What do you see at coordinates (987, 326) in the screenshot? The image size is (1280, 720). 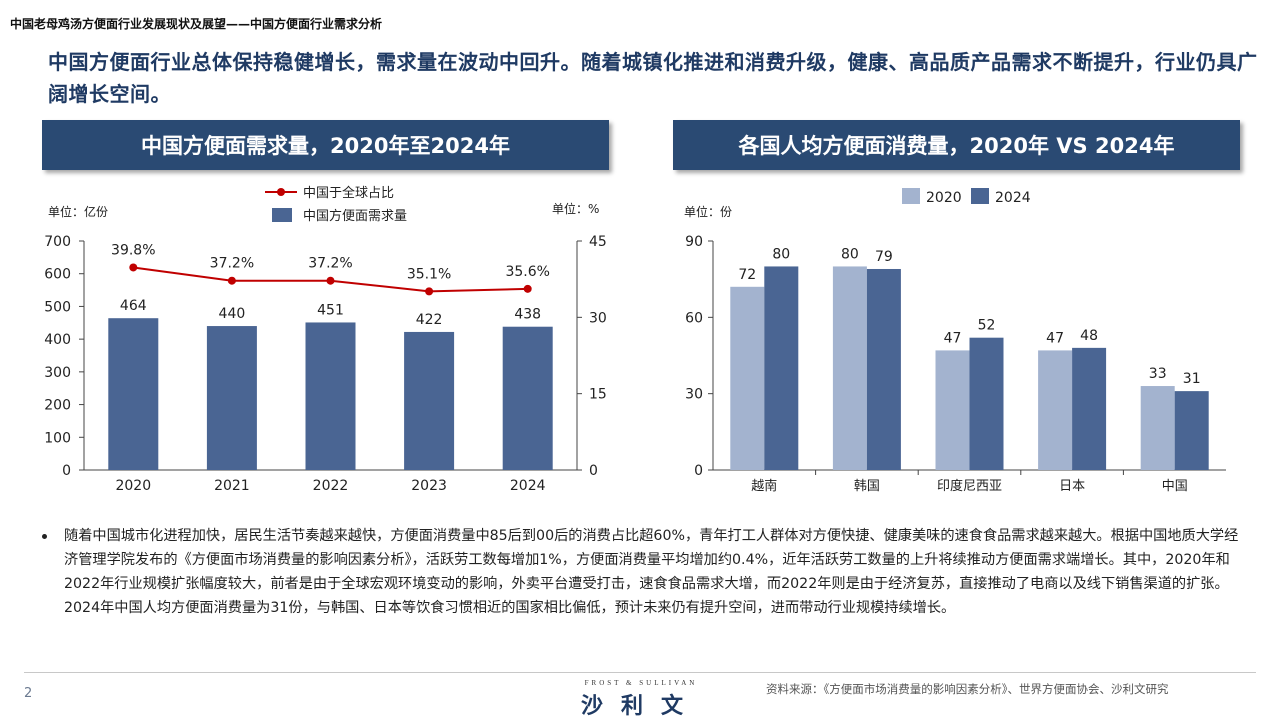 I see `bar-value-label: 52` at bounding box center [987, 326].